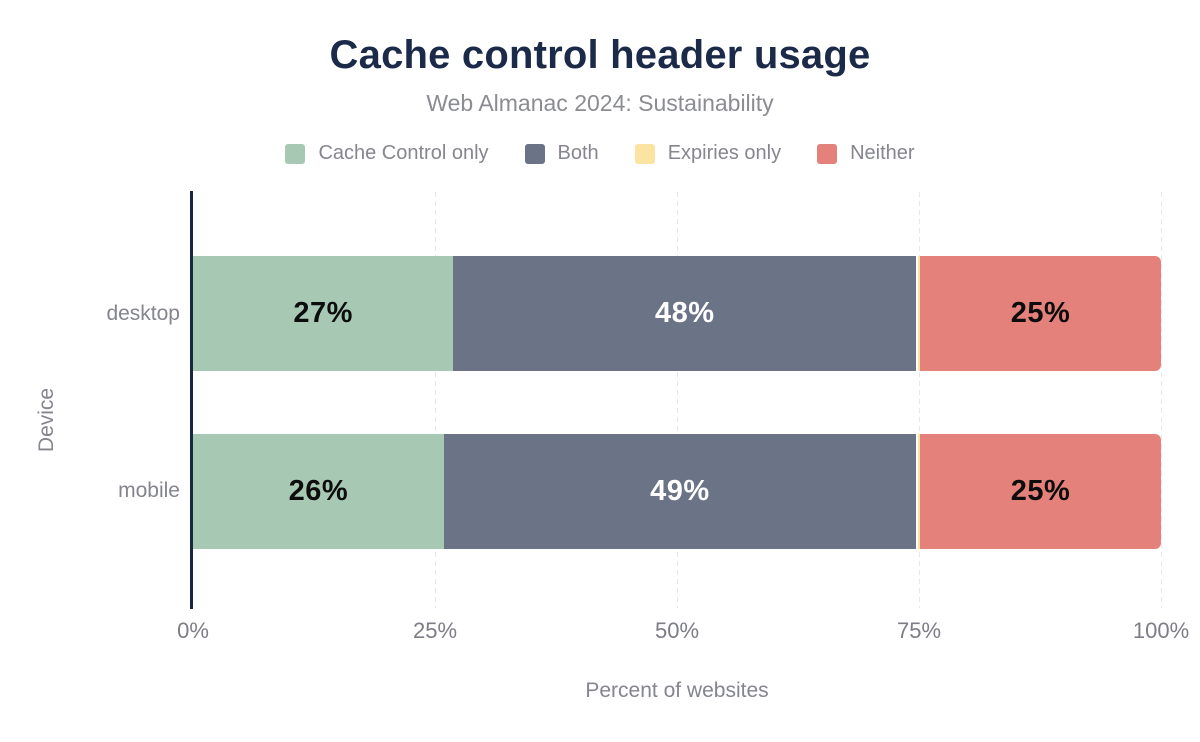 The height and width of the screenshot is (742, 1200). Describe the element at coordinates (193, 630) in the screenshot. I see `x-tick-label-0: 0%` at that location.